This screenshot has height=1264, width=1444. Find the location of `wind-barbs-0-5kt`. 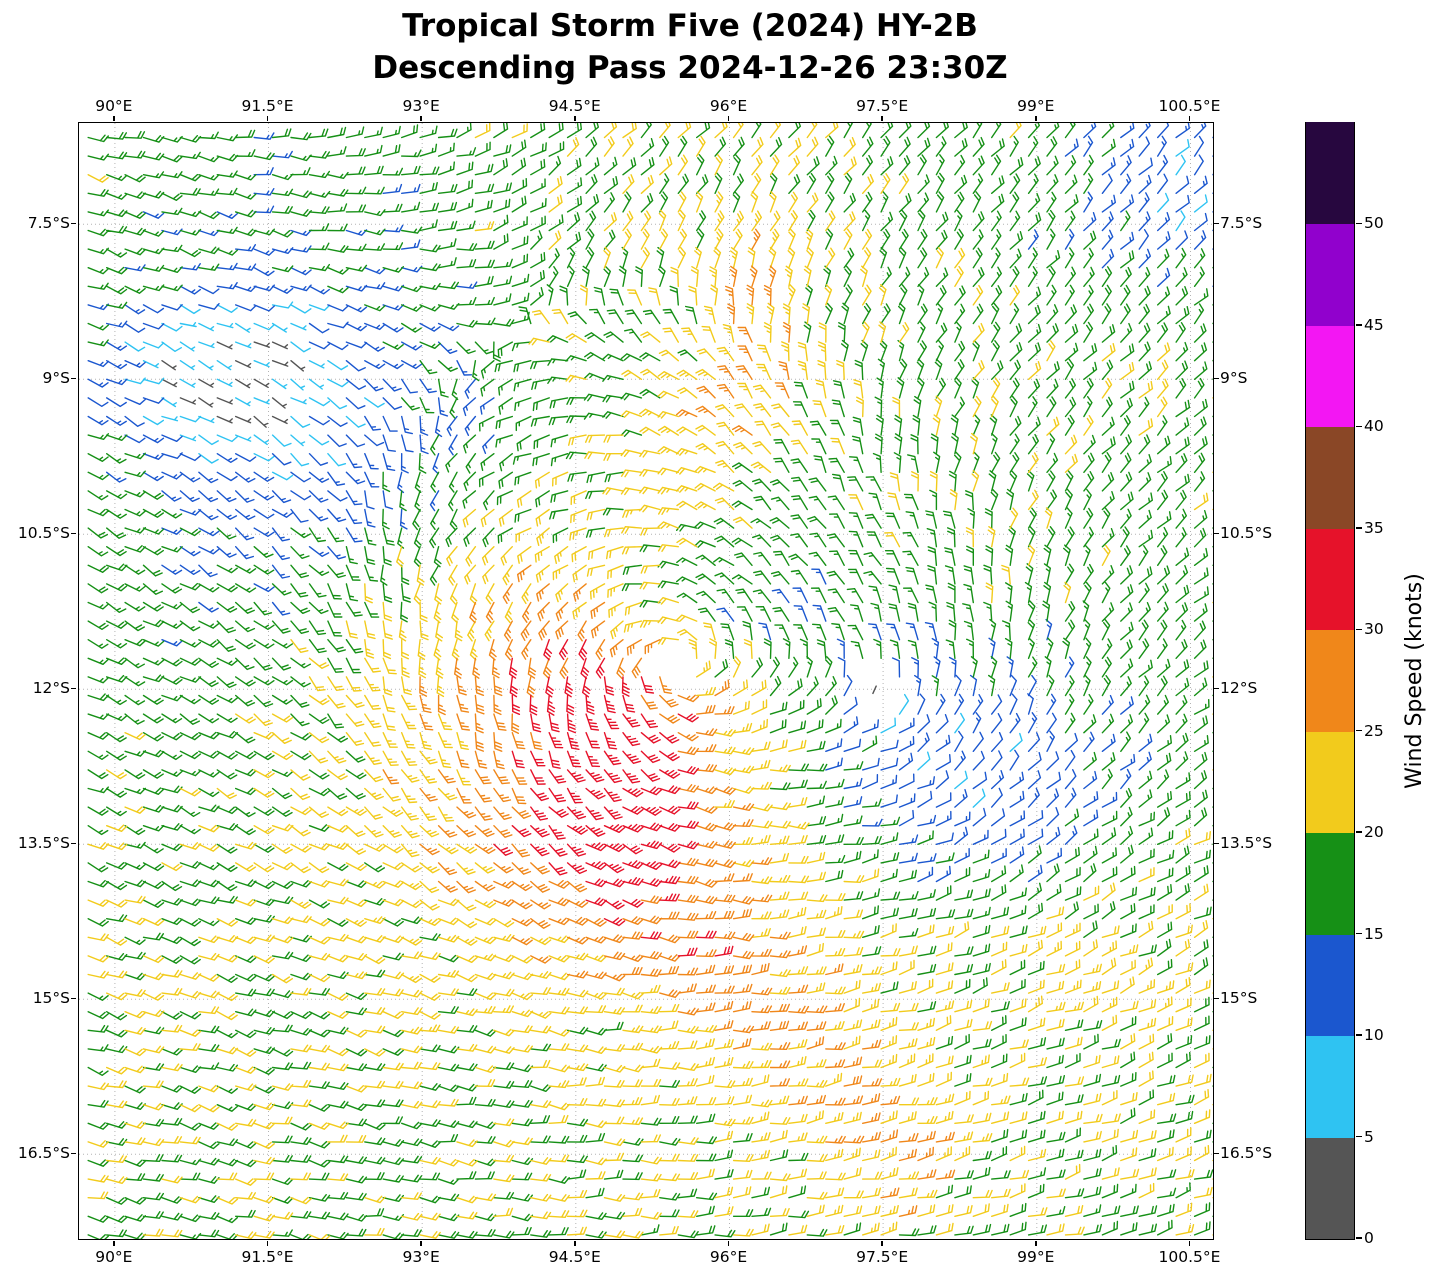

wind-barbs-0-5kt is located at coordinates (519, 518).